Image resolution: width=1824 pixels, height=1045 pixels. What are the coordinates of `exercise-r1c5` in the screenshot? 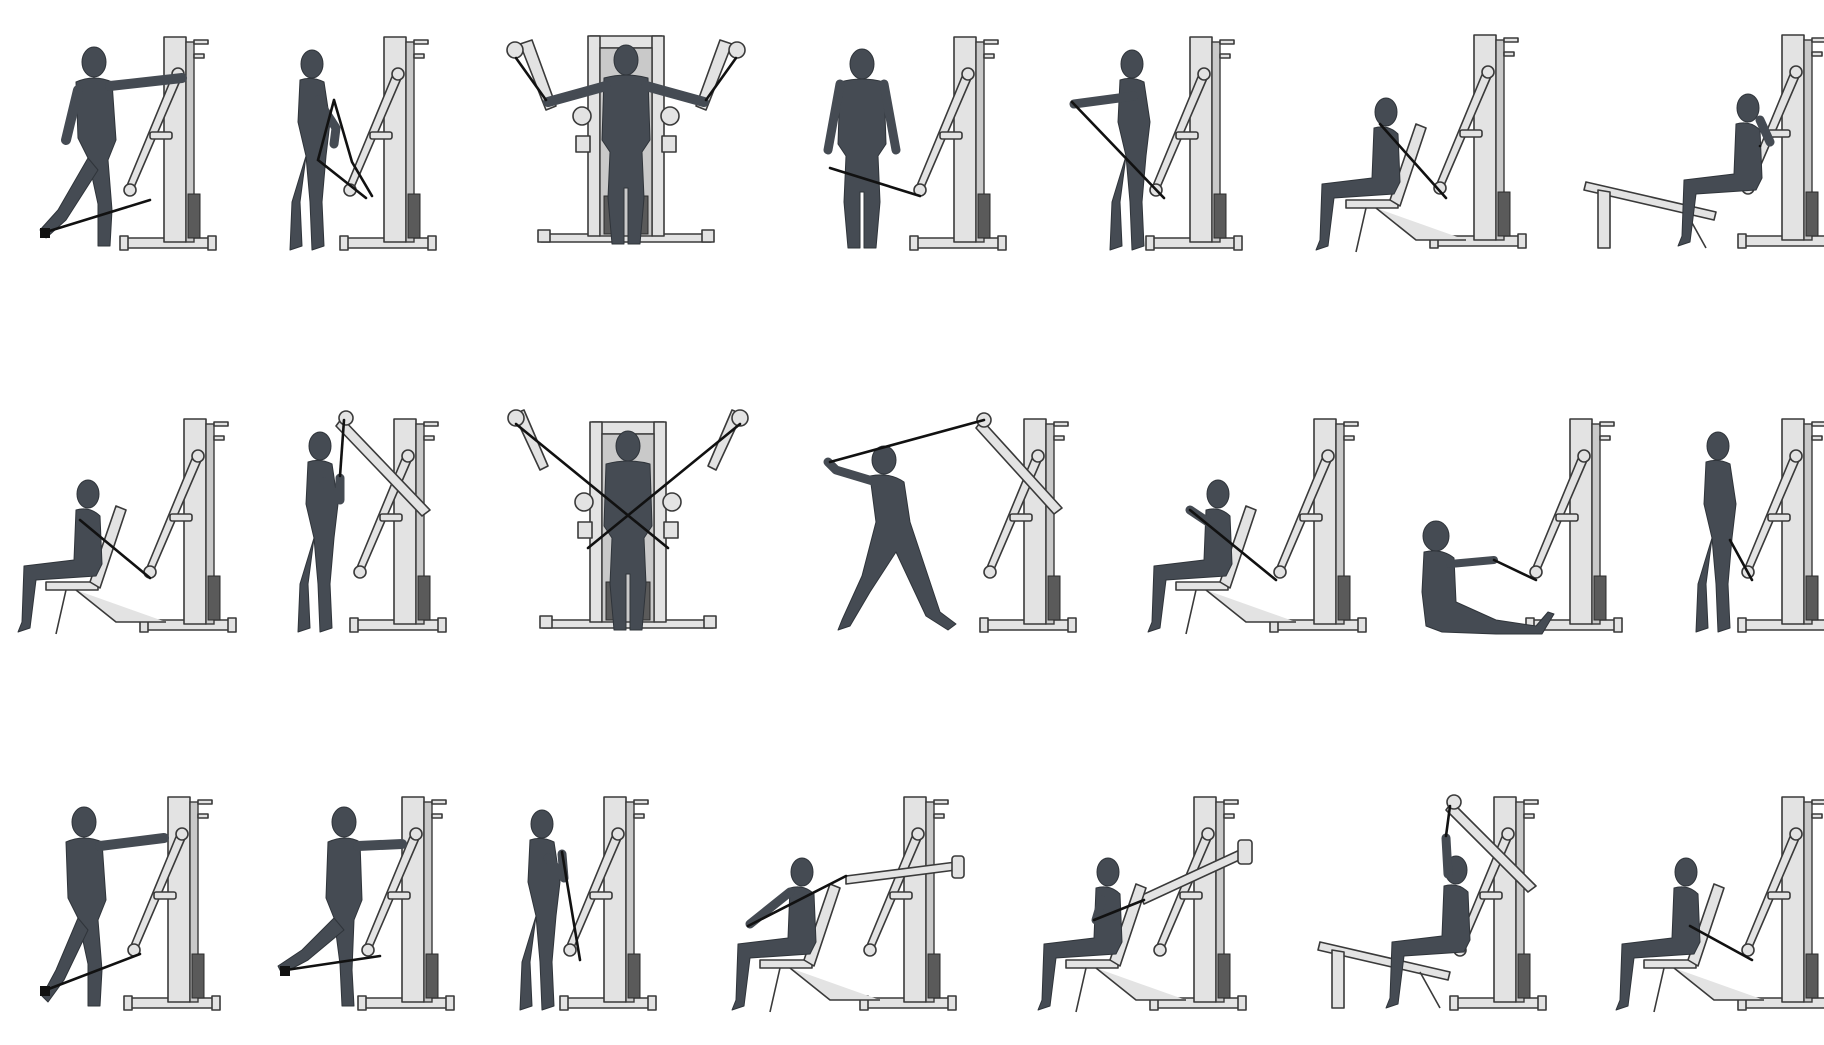 It's located at (1156, 143).